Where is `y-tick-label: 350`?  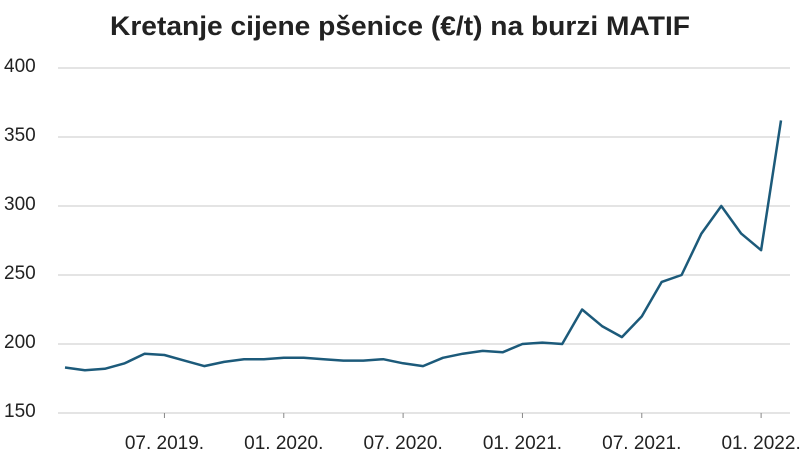
y-tick-label: 350 is located at coordinates (20, 135).